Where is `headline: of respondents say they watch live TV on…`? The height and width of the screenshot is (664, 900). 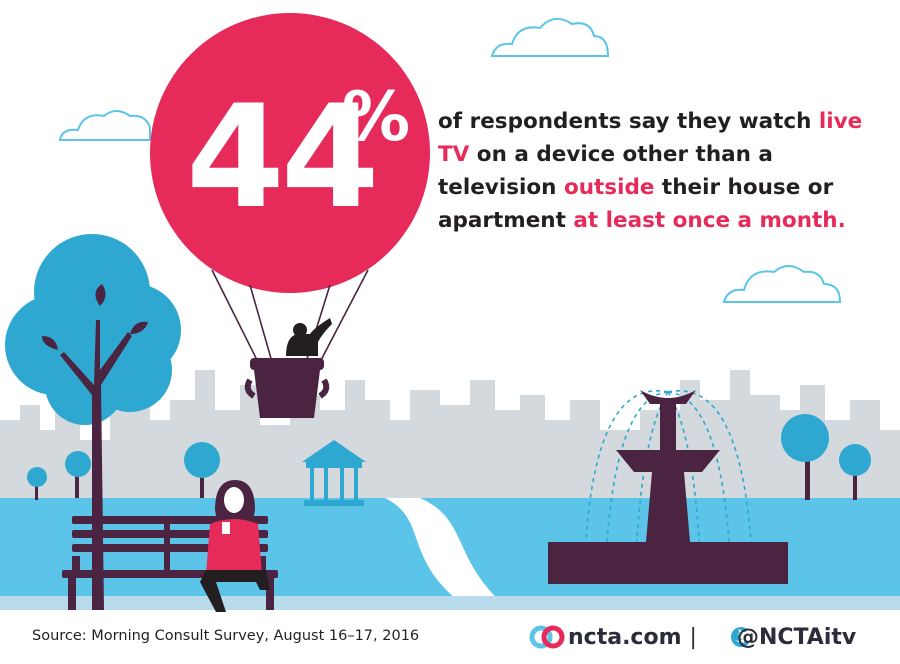
headline: of respondents say they watch live TV on… is located at coordinates (663, 171).